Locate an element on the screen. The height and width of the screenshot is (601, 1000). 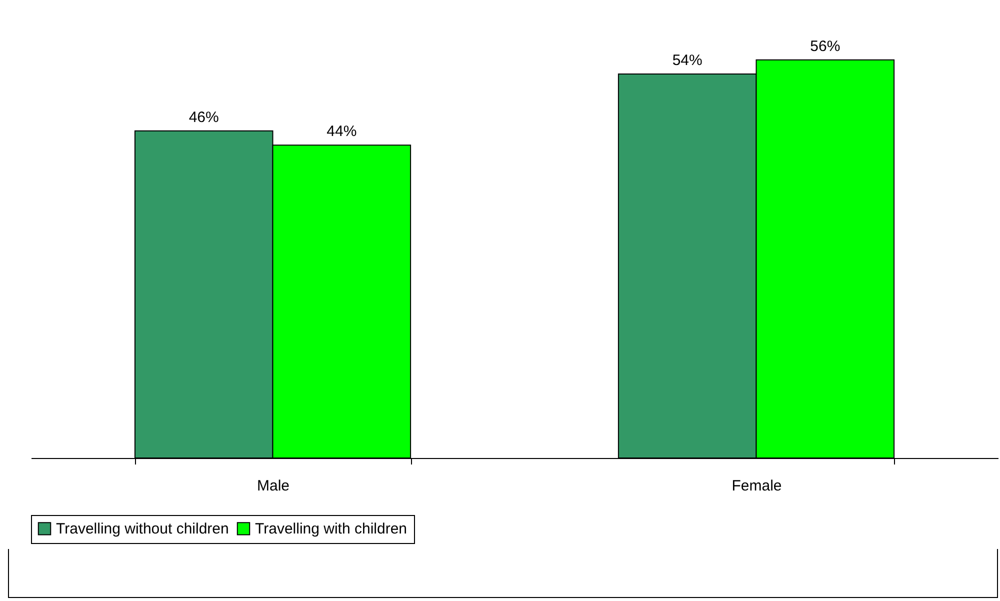
legend-label: Travelling with children is located at coordinates (331, 529).